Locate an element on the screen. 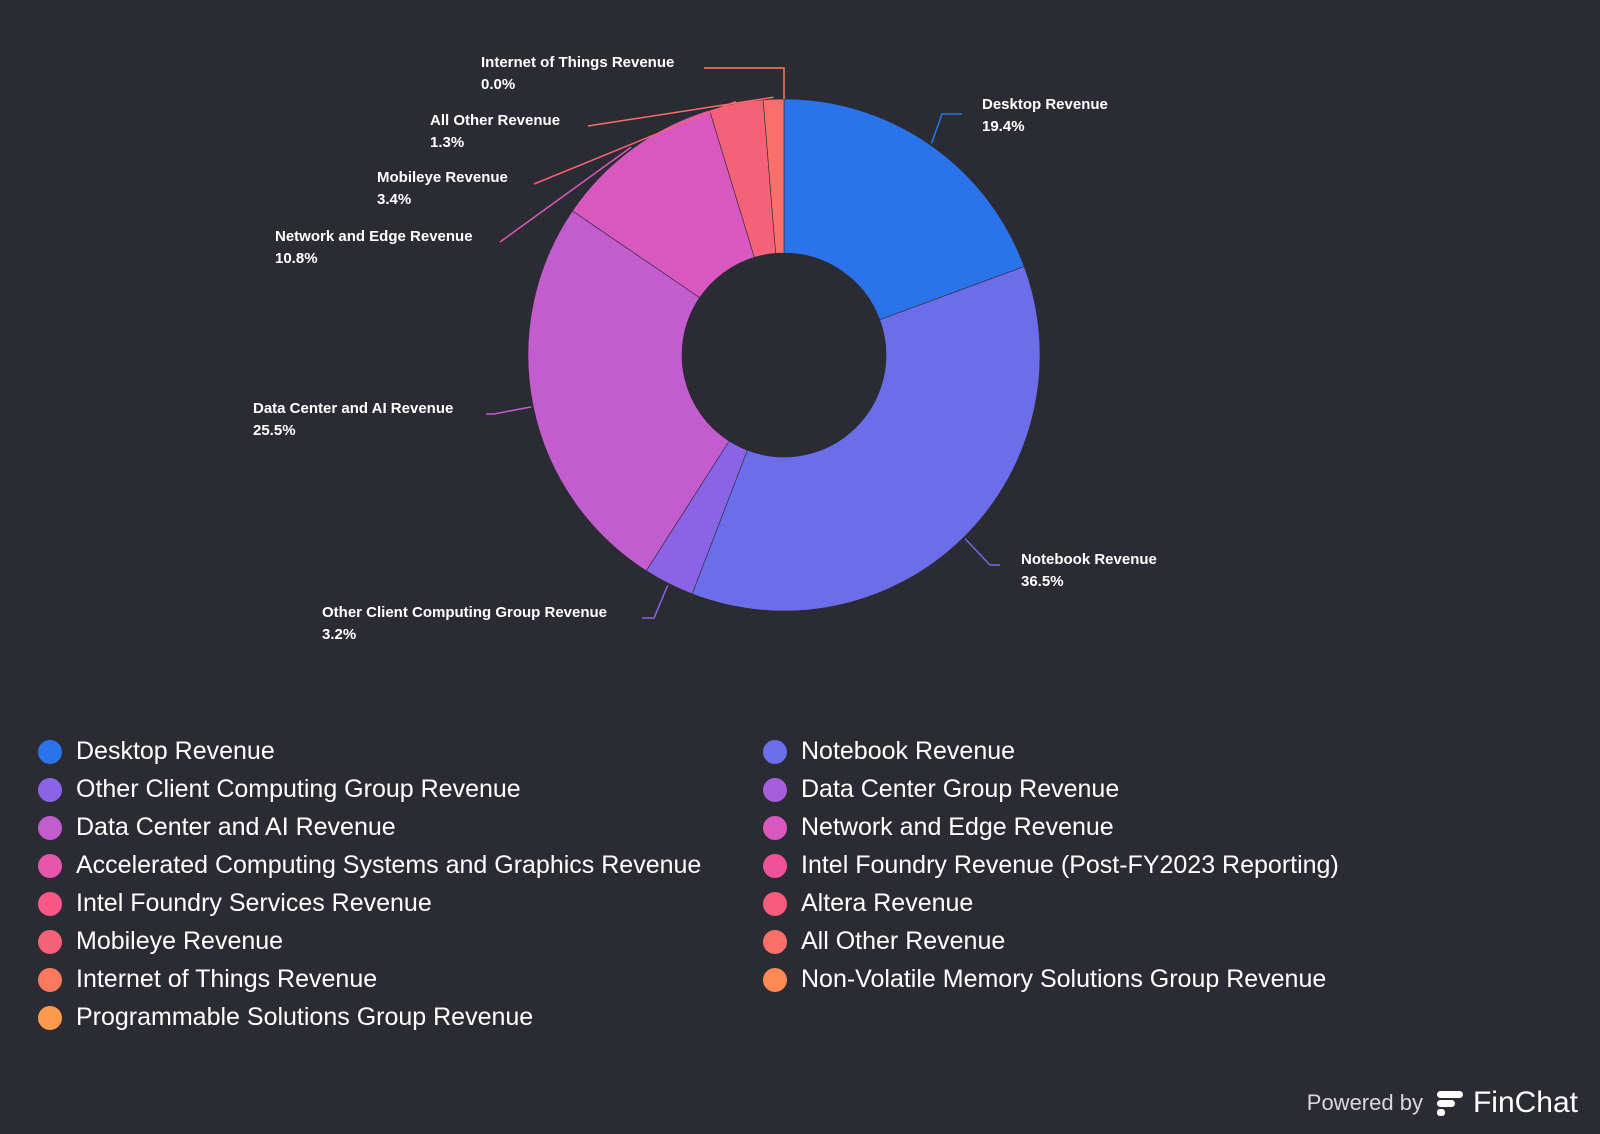 This screenshot has height=1134, width=1600. legend-label: Network and Edge Revenue is located at coordinates (957, 827).